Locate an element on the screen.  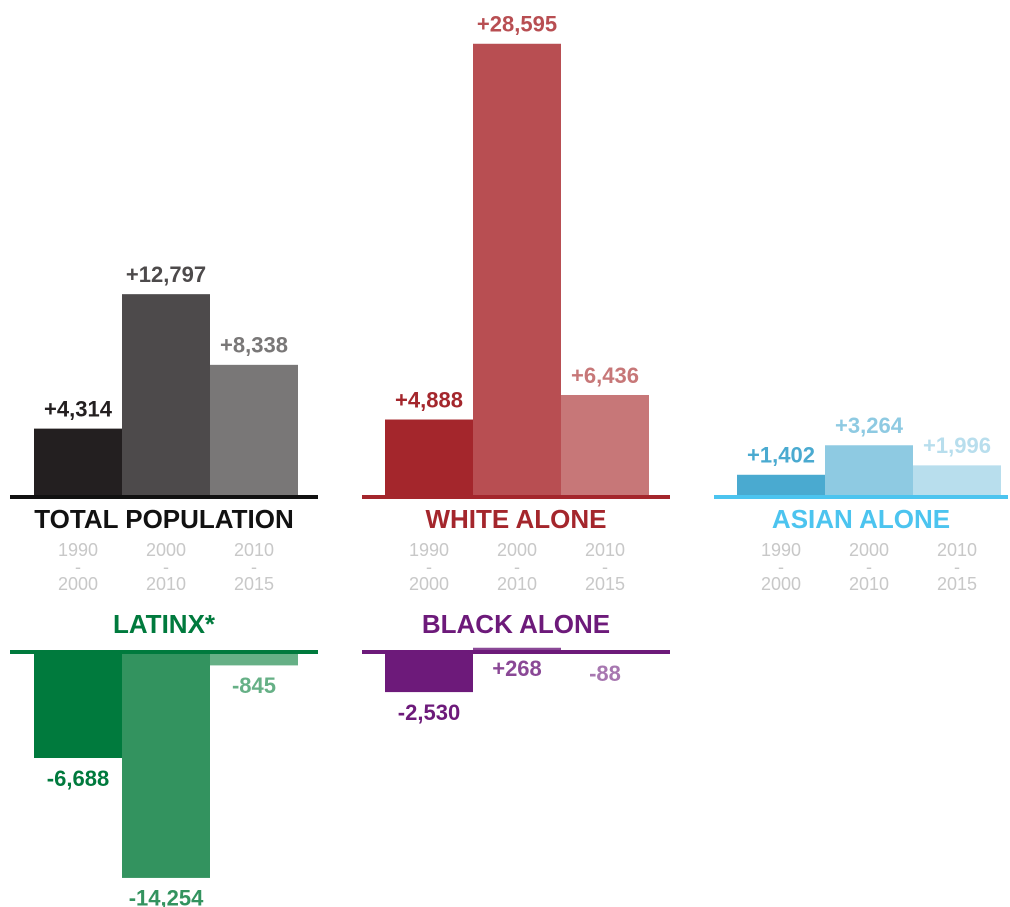
panel-title: ASIAN ALONE is located at coordinates (861, 519).